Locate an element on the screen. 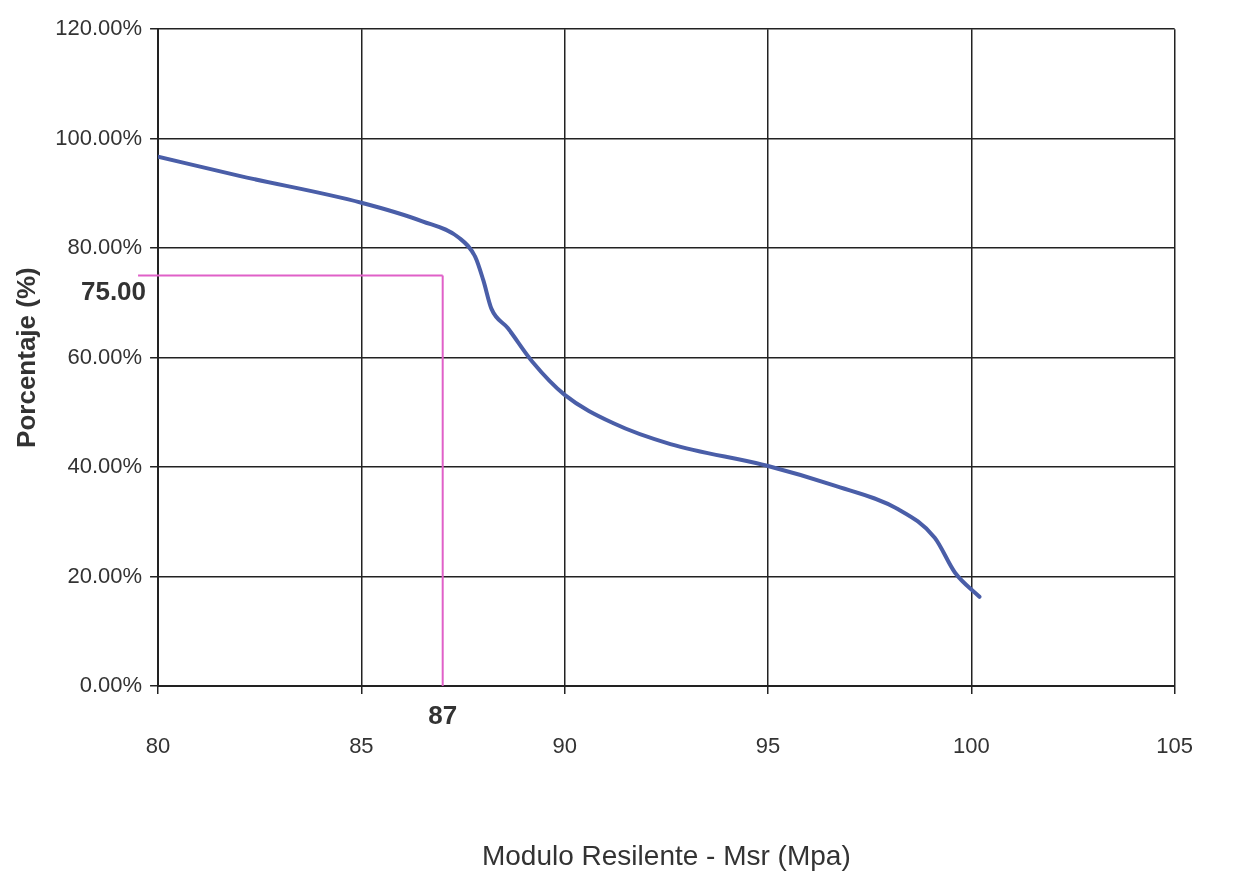  y-tick-label: 60.00% is located at coordinates (105, 356).